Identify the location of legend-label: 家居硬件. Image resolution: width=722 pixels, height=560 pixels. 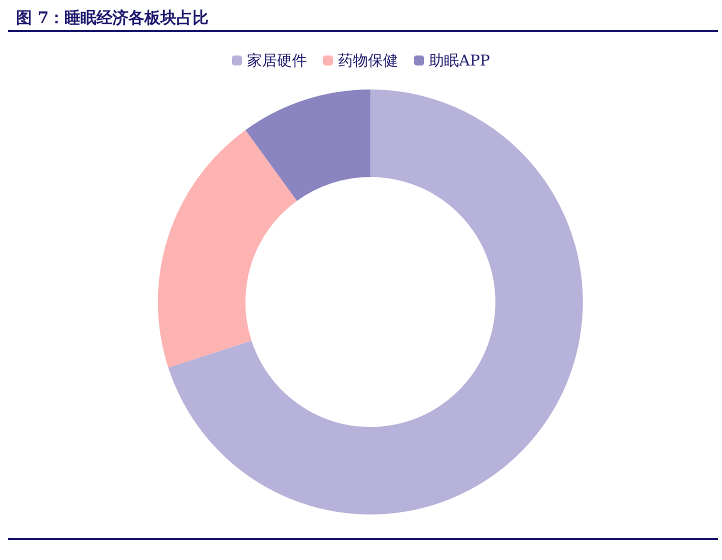
(276, 61).